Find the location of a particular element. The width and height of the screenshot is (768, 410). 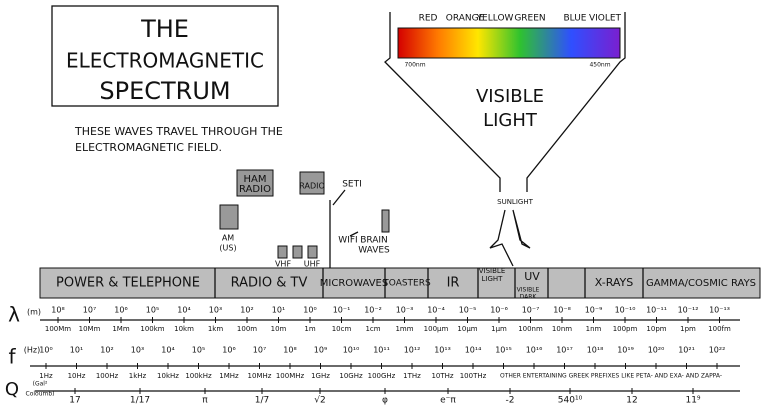

tick-label: 1mm is located at coordinates (404, 329).